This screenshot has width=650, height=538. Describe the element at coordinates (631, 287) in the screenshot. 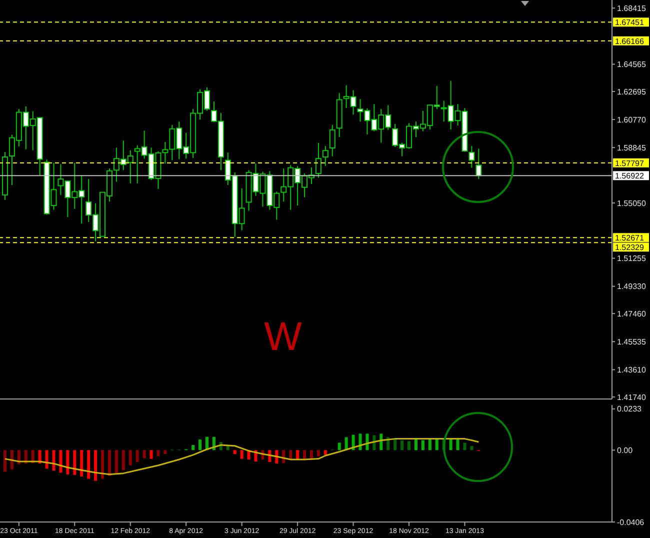

I see `y-tick-label: 1.49330` at that location.